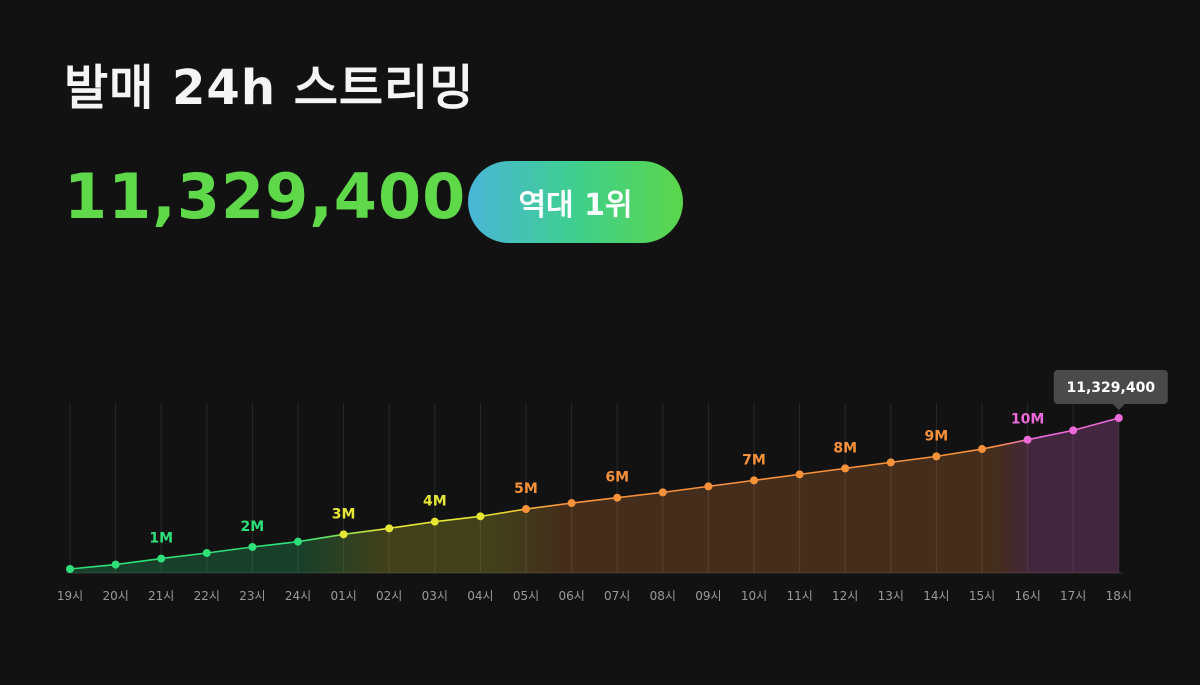  I want to click on tooltip-pointer, so click(1118, 407).